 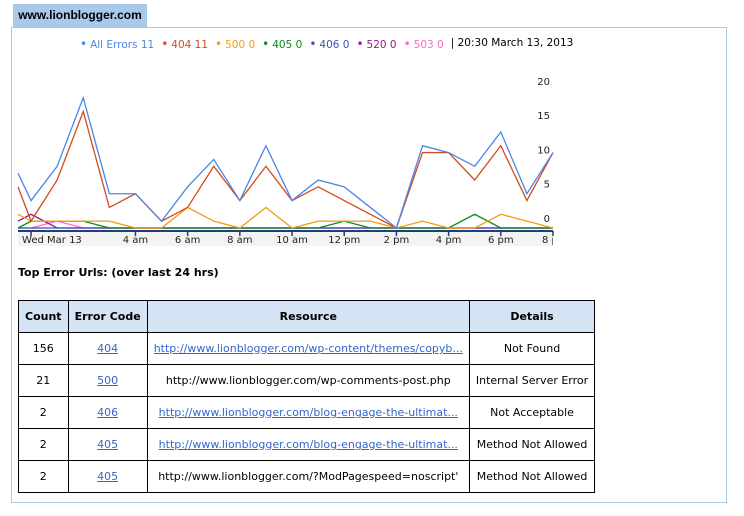 What do you see at coordinates (43, 316) in the screenshot?
I see `column-header: Count` at bounding box center [43, 316].